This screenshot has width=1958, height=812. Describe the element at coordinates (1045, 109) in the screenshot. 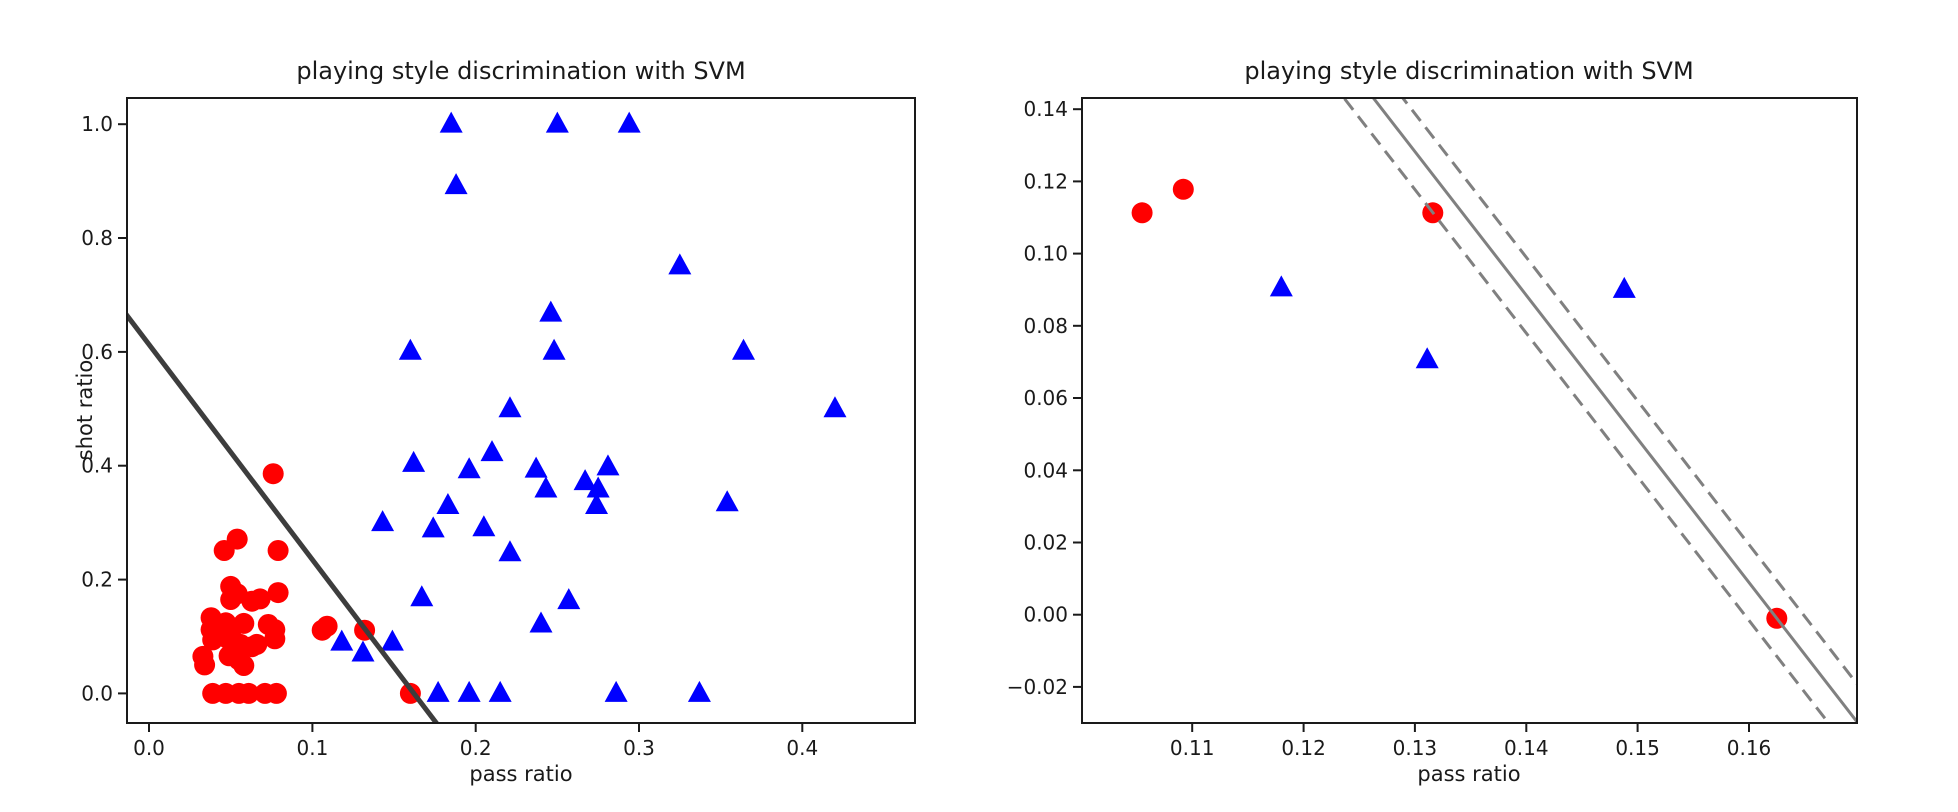

I see `y-tick-label: 0.14` at that location.